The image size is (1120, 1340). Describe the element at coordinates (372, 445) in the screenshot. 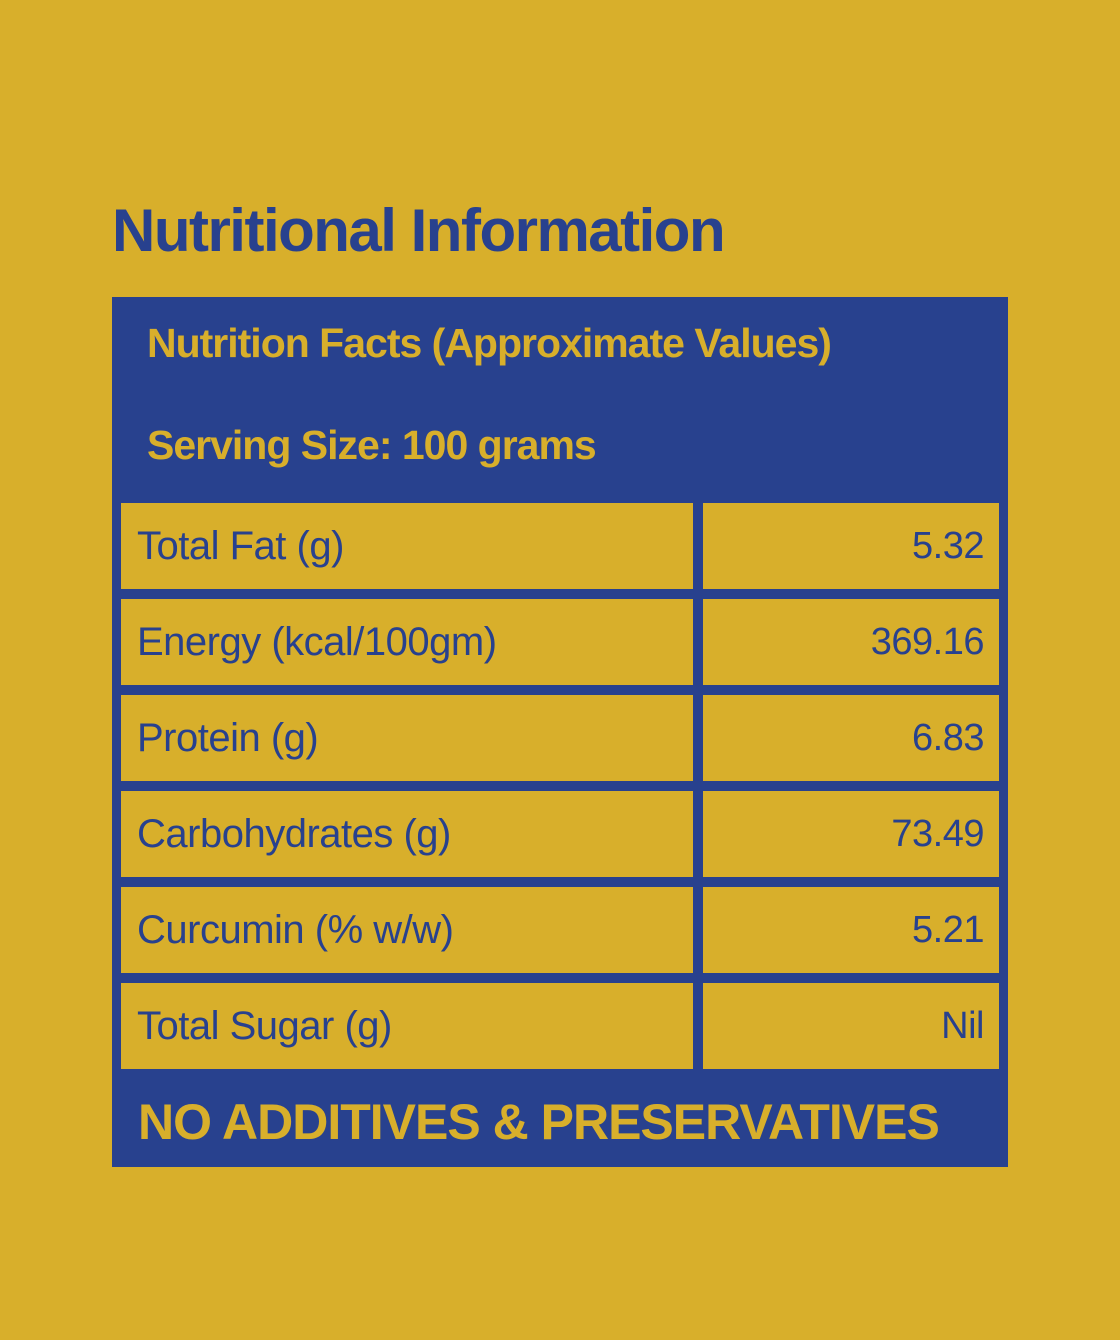

I see `serving-size-text: Serving Size: 100 grams` at that location.